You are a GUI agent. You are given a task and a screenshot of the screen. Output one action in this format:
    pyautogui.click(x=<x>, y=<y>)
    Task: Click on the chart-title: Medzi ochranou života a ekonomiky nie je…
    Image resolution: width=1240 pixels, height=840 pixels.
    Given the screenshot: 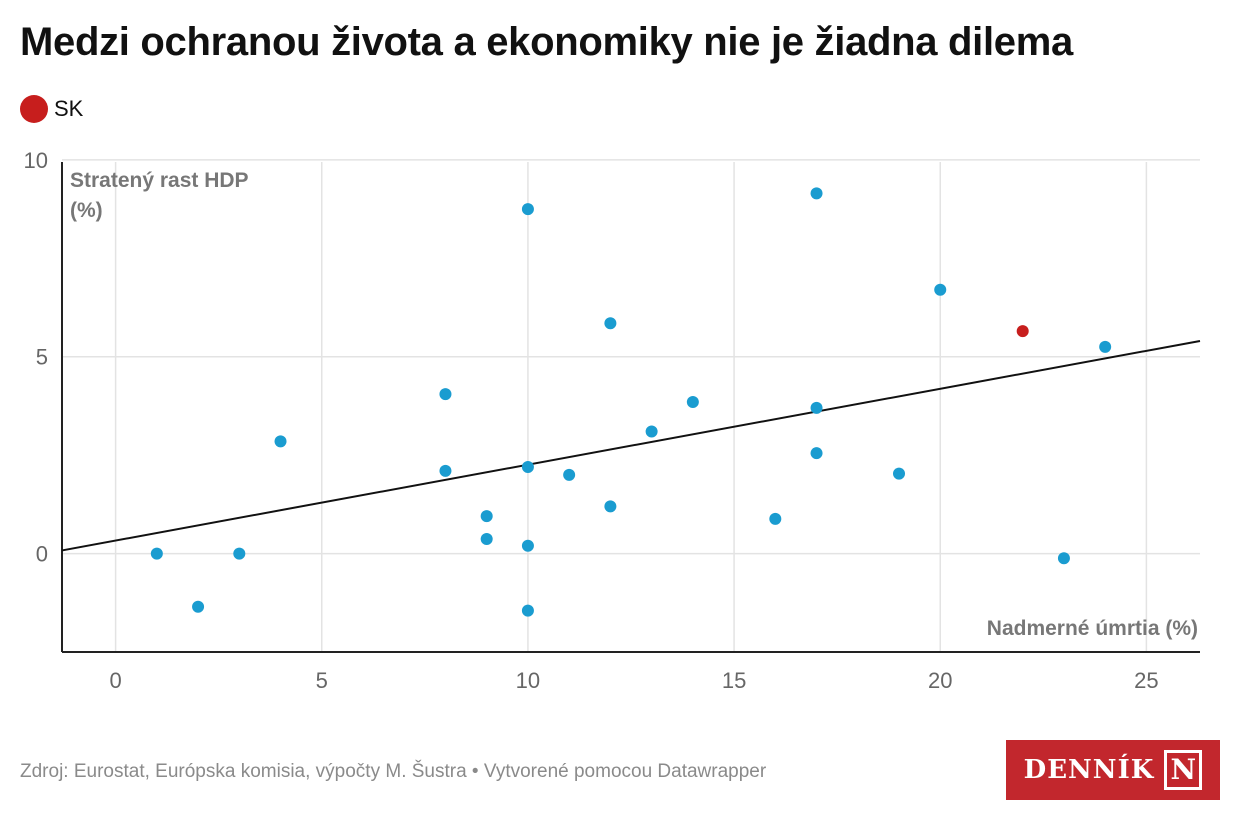 What is the action you would take?
    pyautogui.click(x=546, y=42)
    